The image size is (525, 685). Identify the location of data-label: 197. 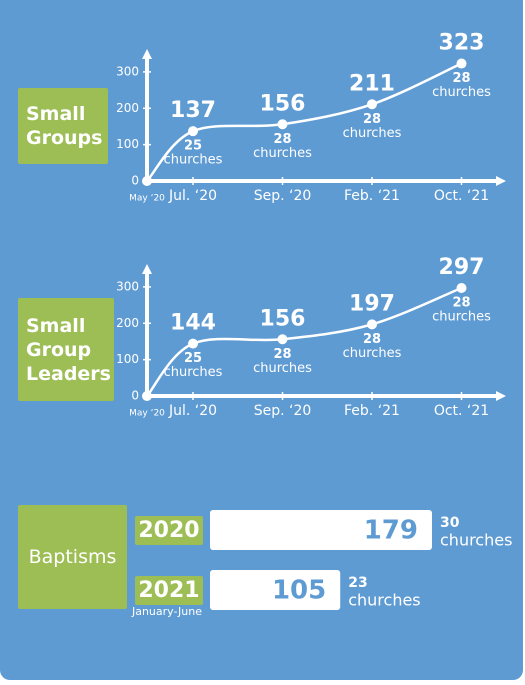
(372, 303).